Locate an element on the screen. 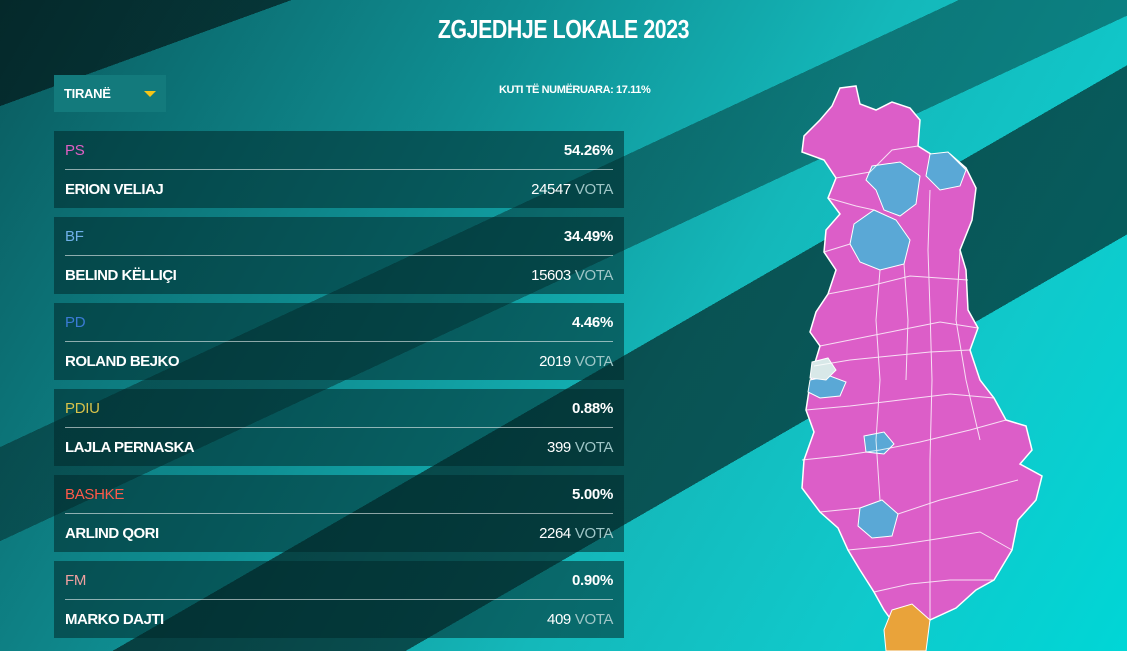  party-name: BASHKE is located at coordinates (95, 494).